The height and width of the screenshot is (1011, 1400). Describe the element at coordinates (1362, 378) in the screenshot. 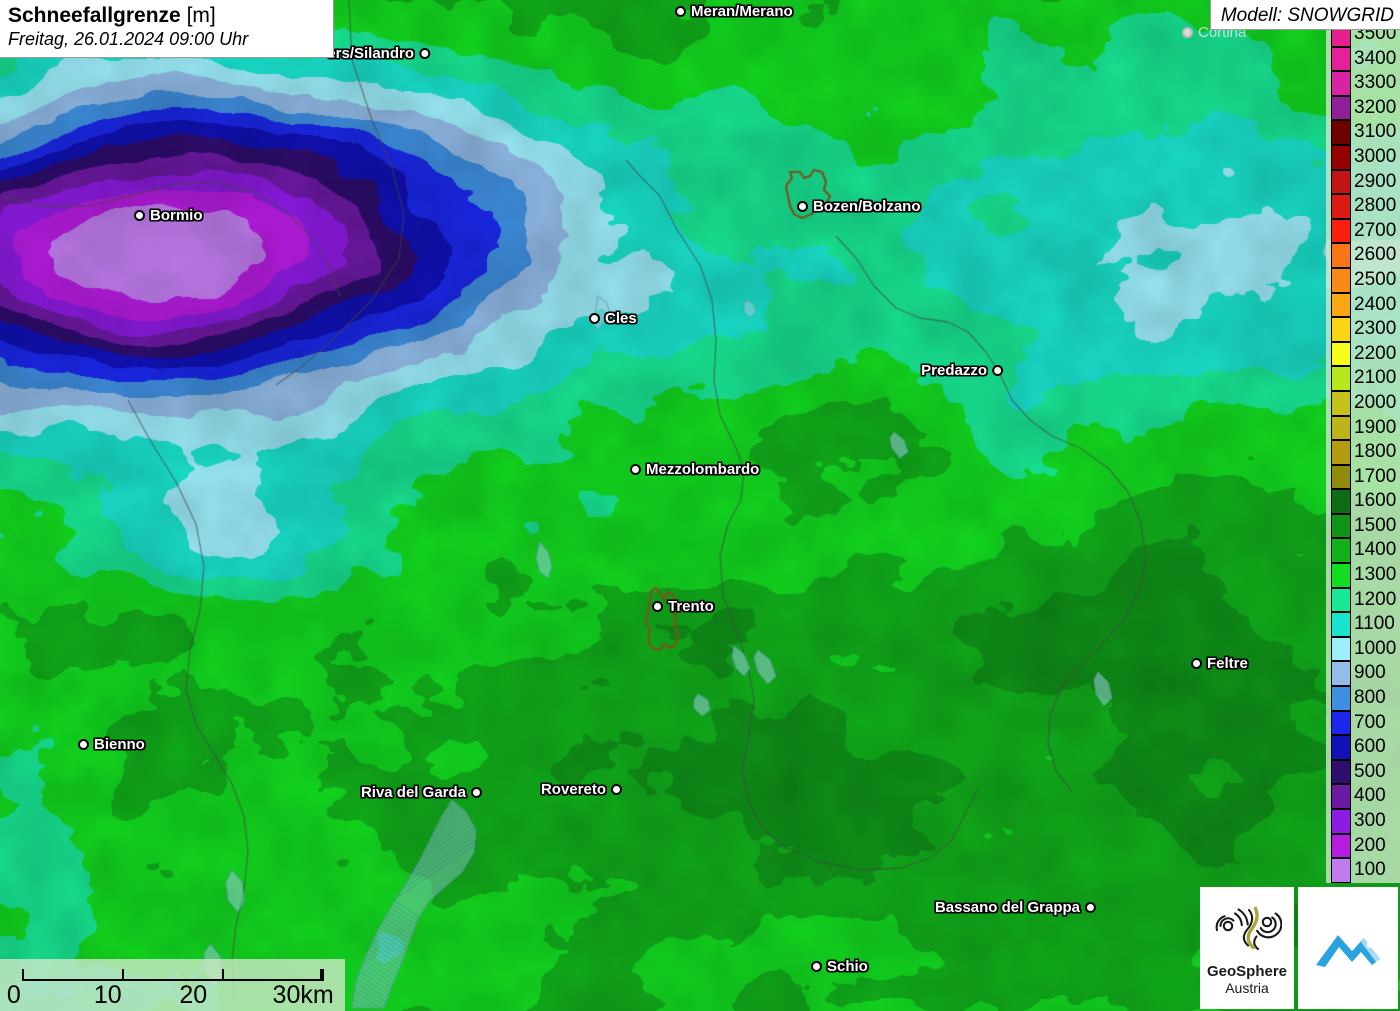

I see `legend-entry: 2100` at that location.